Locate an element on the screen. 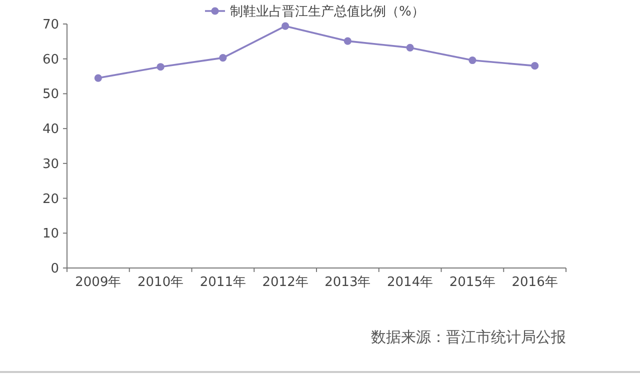  y-tick-label: 0 is located at coordinates (54, 269).